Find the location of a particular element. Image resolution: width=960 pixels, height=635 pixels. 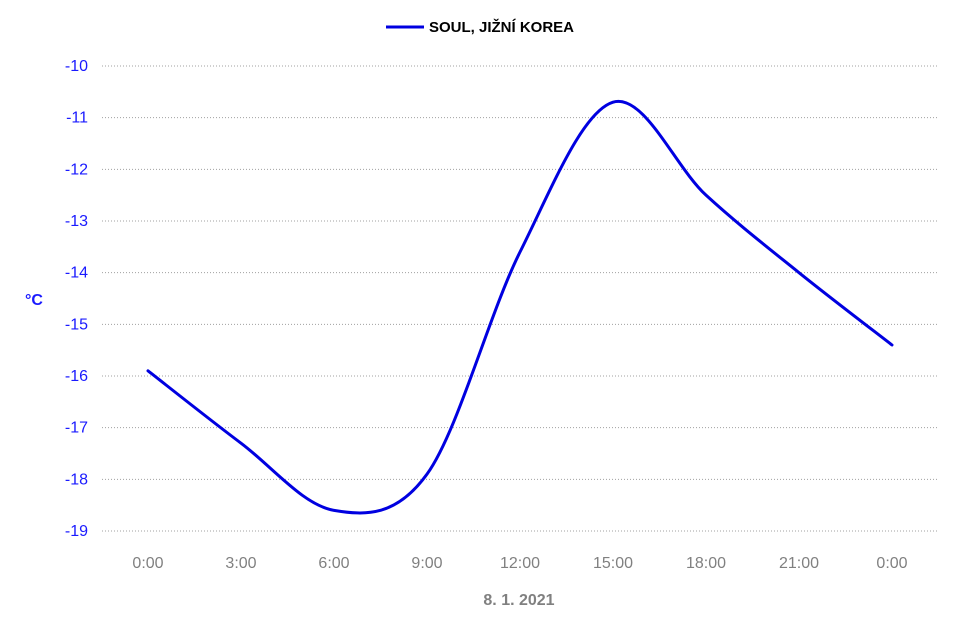

x-tick-label: 18:00 is located at coordinates (706, 563).